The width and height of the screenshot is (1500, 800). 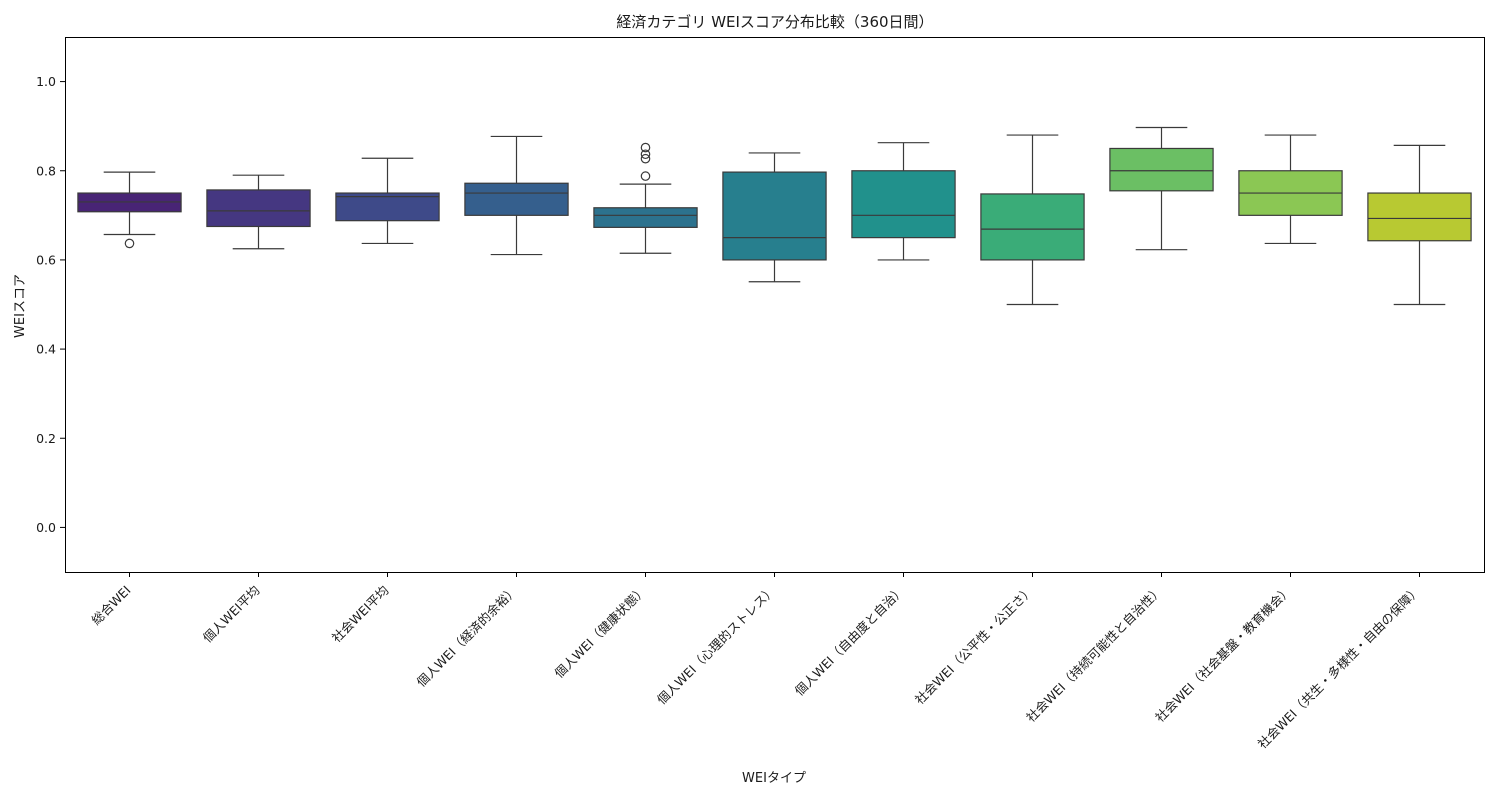 What do you see at coordinates (850, 641) in the screenshot?
I see `x-tick-label: 個人WEI（自由度と自治）` at bounding box center [850, 641].